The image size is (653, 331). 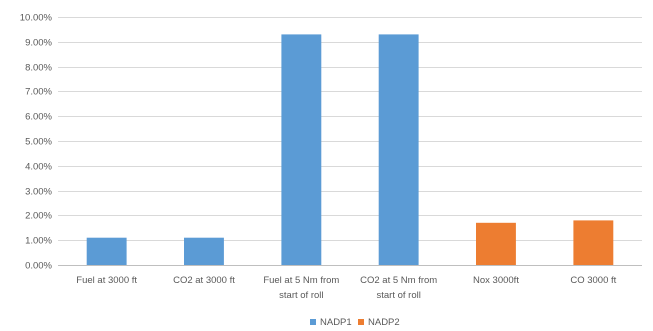 I want to click on y-tick-label: 1.00%, so click(x=38, y=241).